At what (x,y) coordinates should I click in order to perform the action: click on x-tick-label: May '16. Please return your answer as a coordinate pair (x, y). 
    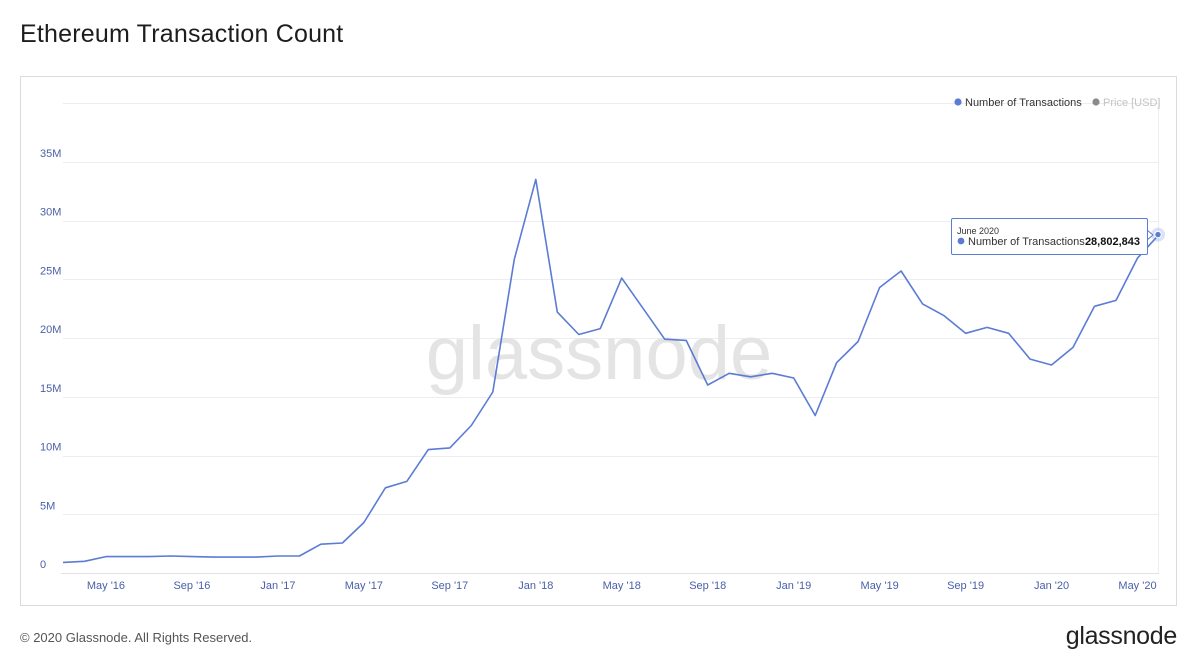
    Looking at the image, I should click on (106, 586).